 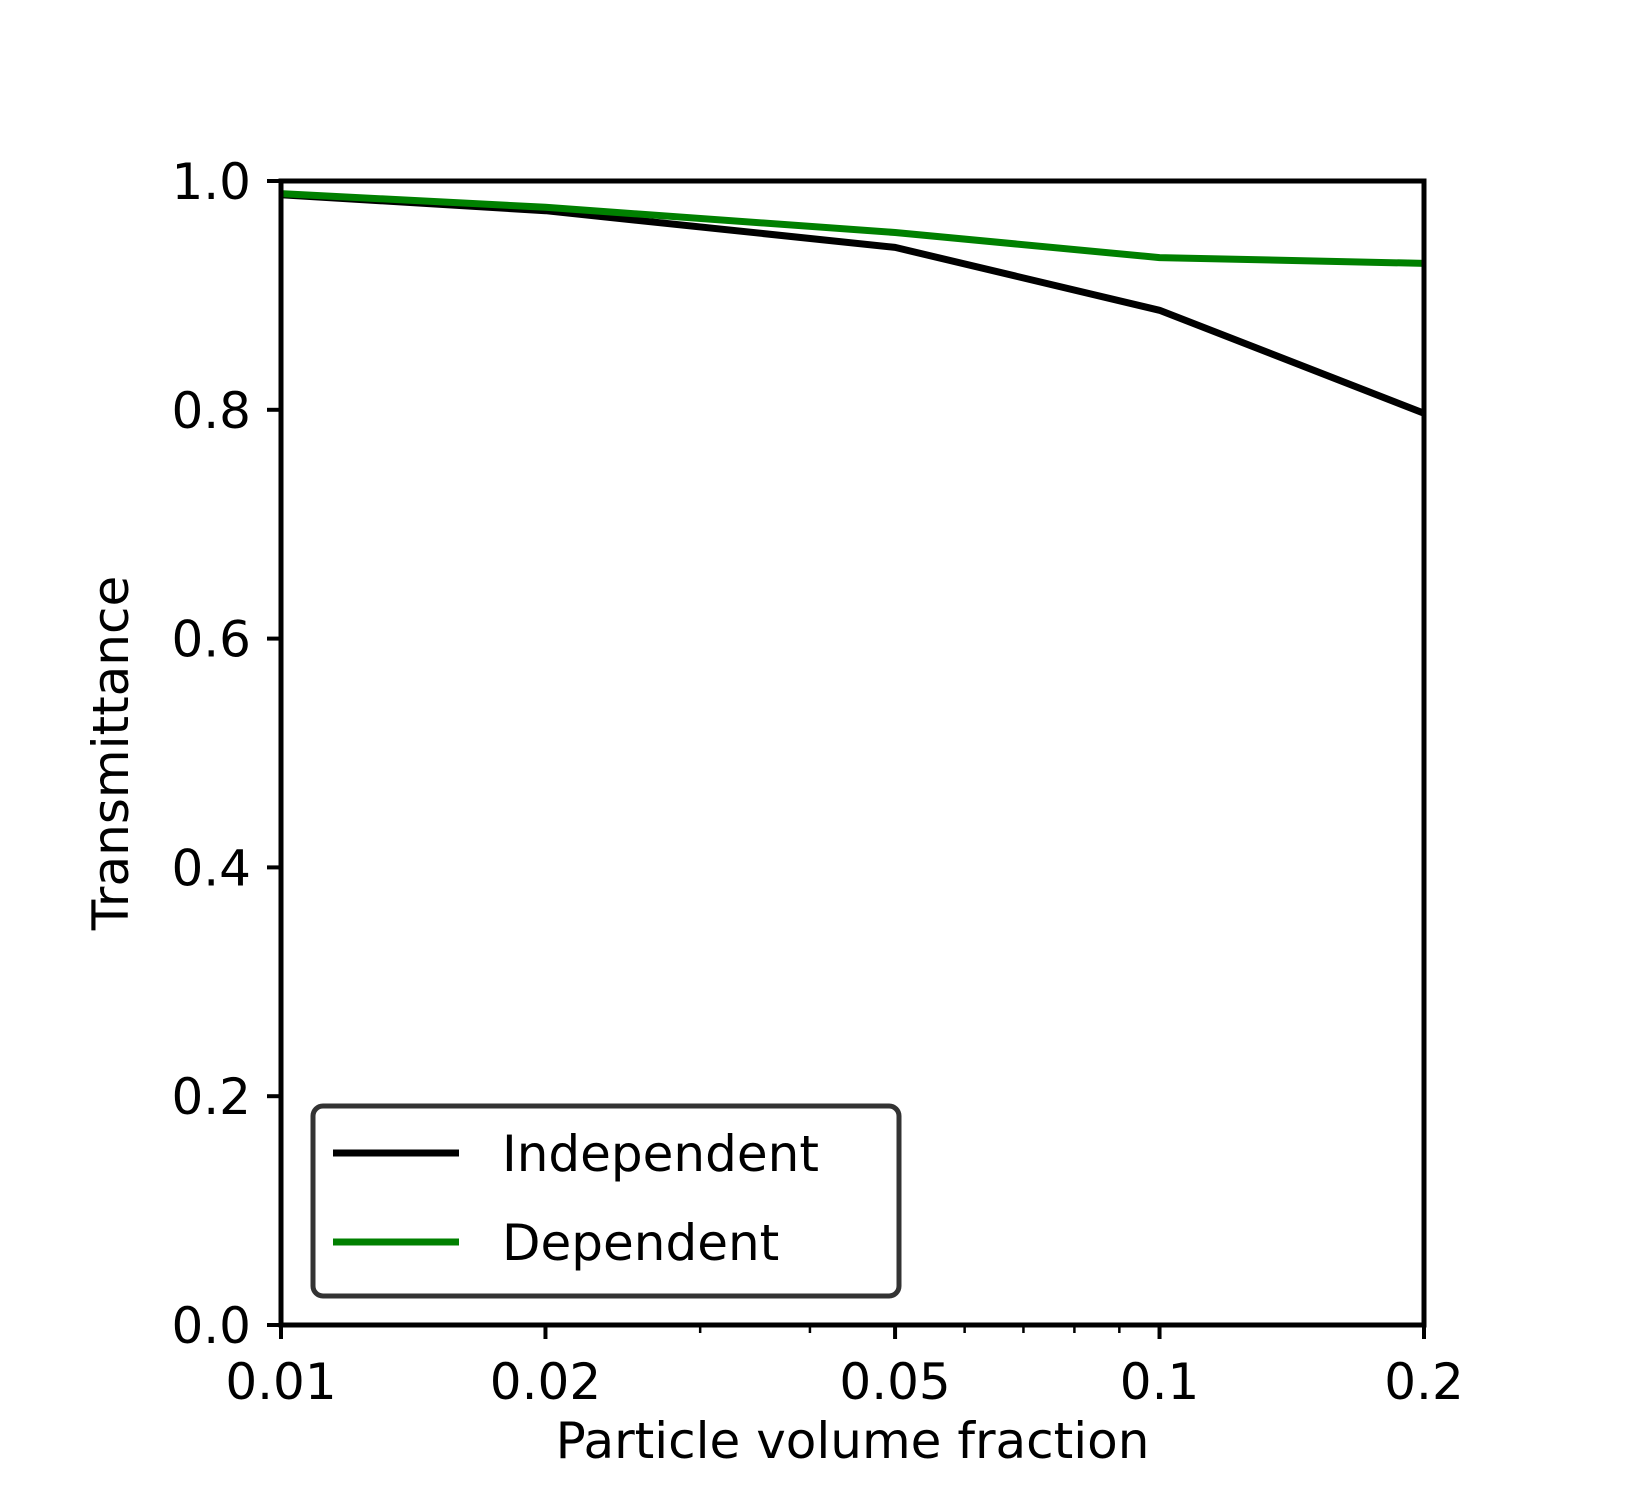 I want to click on y-tick-label: 0.4, so click(x=211, y=868).